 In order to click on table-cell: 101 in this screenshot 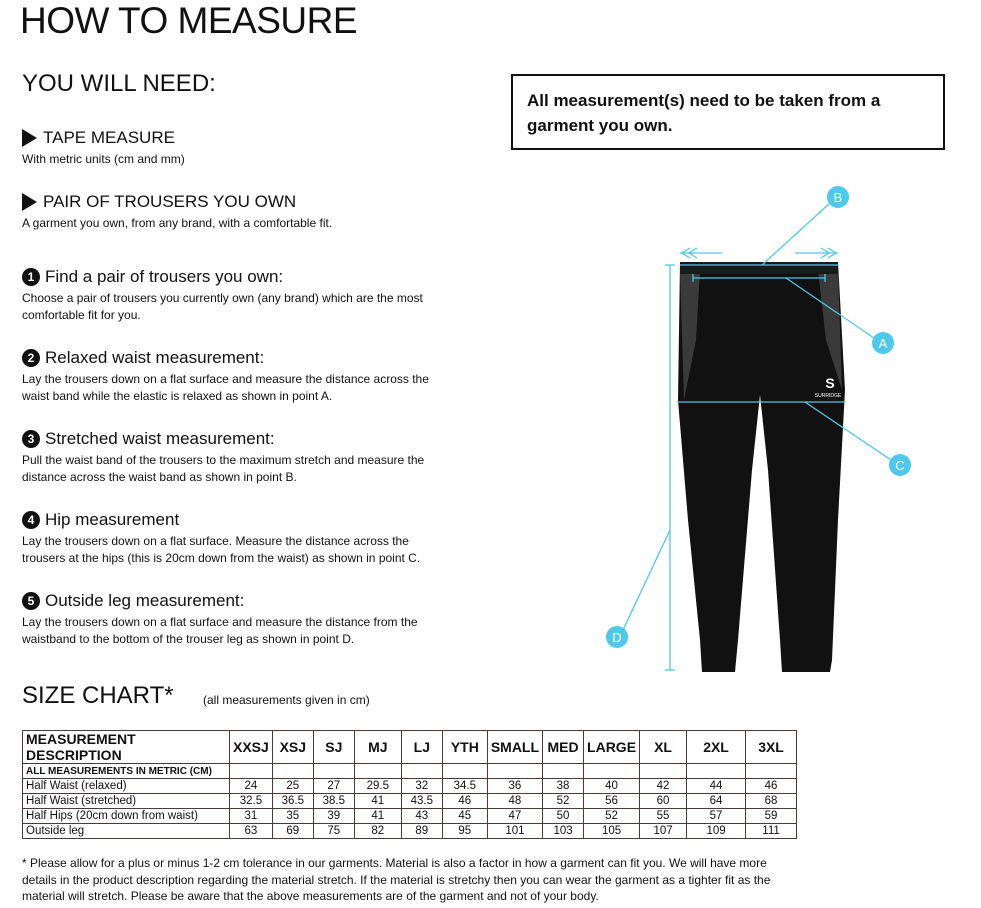, I will do `click(515, 831)`.